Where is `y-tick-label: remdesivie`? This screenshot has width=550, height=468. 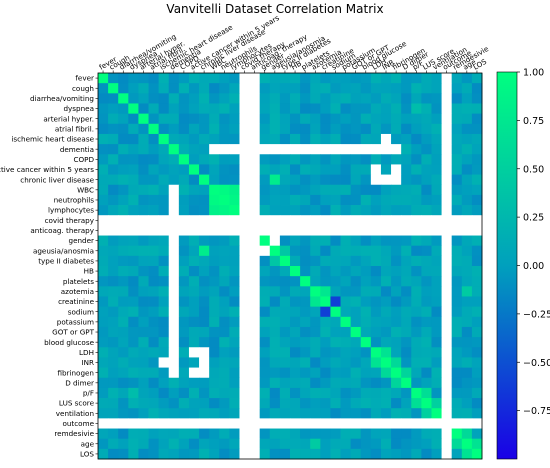 y-tick-label: remdesivie is located at coordinates (74, 433).